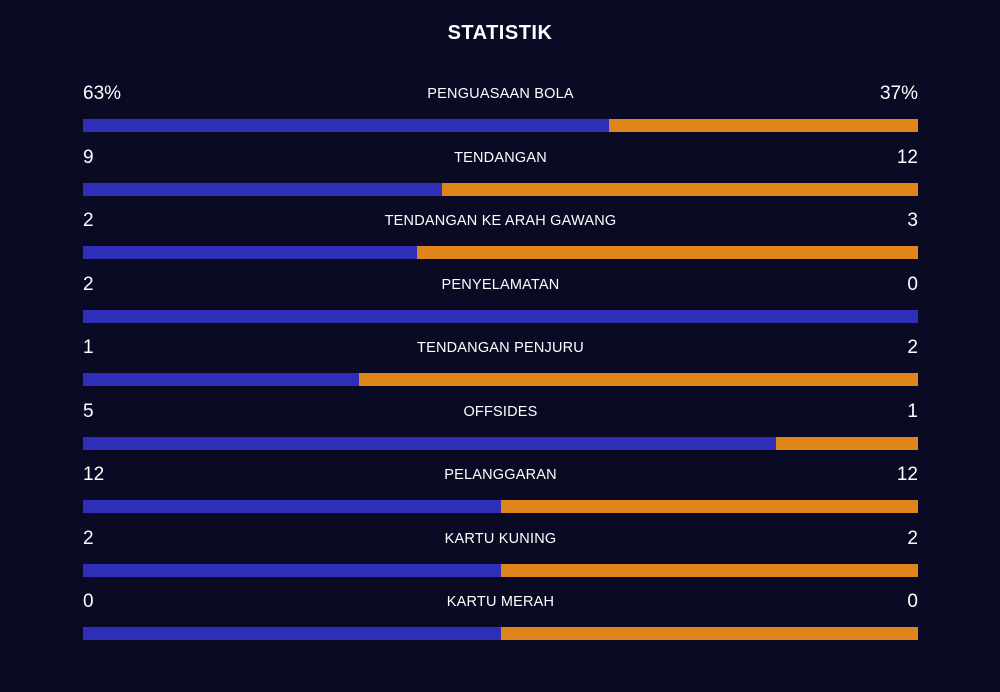  Describe the element at coordinates (88, 601) in the screenshot. I see `home-value: 0` at that location.